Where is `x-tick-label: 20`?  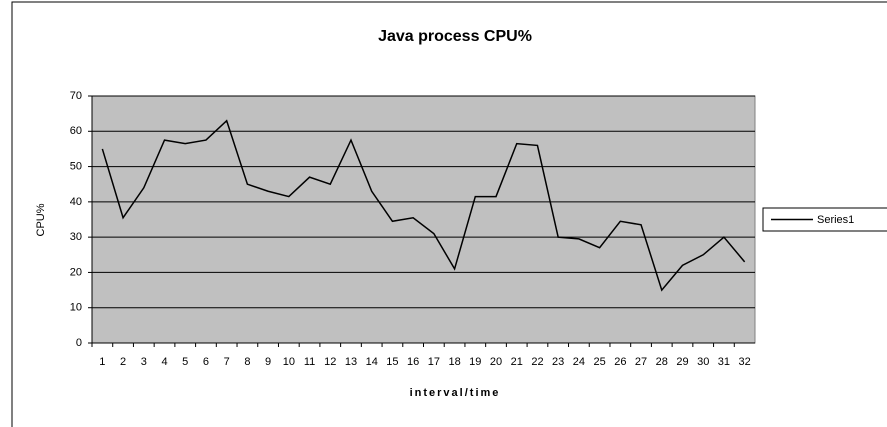 x-tick-label: 20 is located at coordinates (496, 362).